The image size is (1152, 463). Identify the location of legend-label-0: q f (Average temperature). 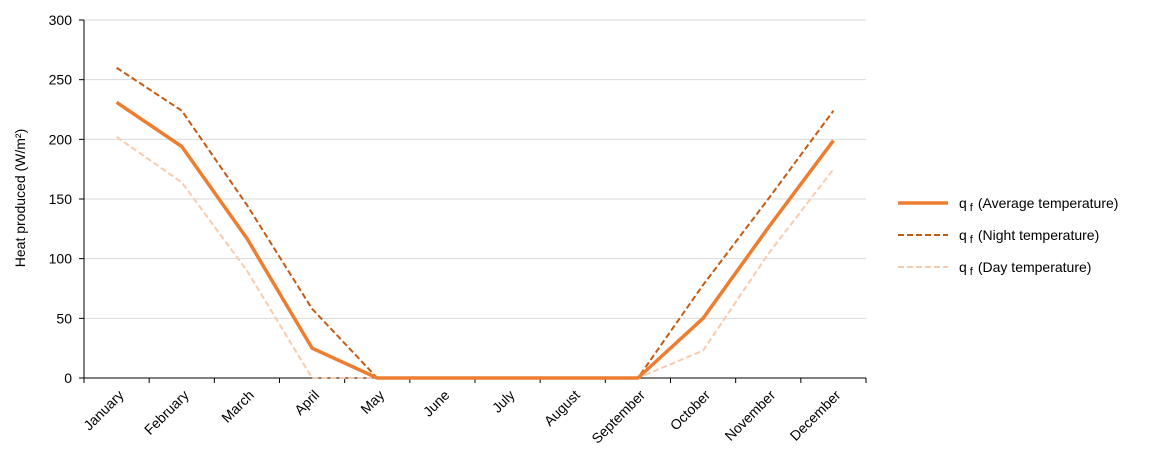
(1038, 204).